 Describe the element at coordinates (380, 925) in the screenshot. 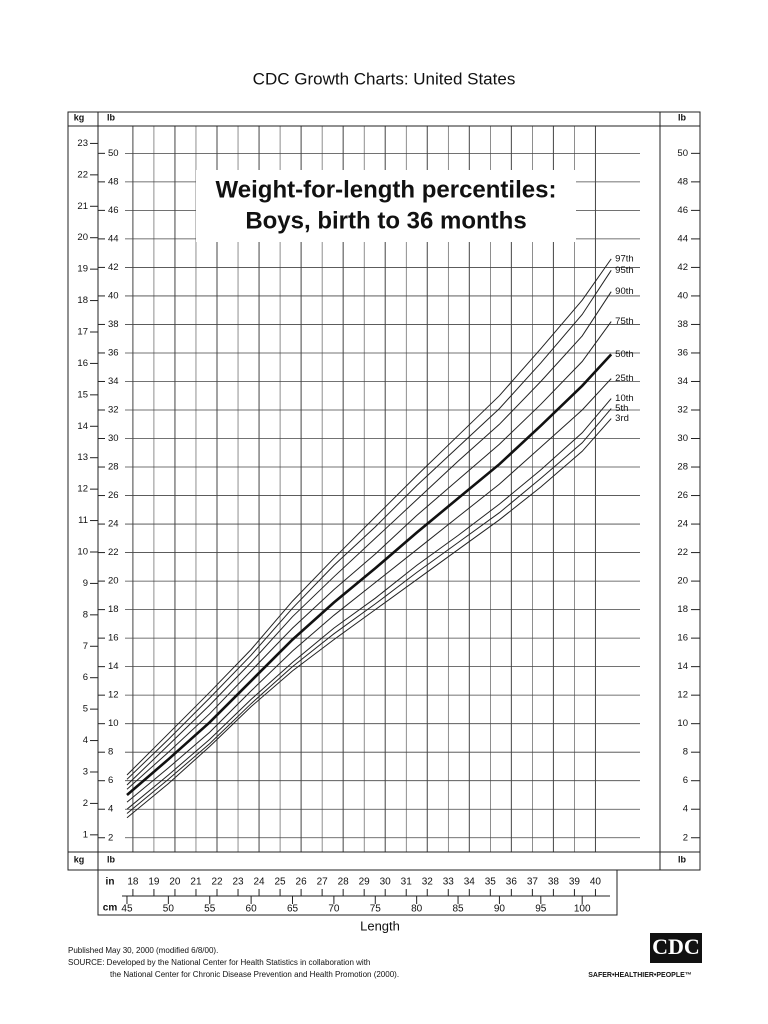

I see `x-axis-label: Length` at that location.